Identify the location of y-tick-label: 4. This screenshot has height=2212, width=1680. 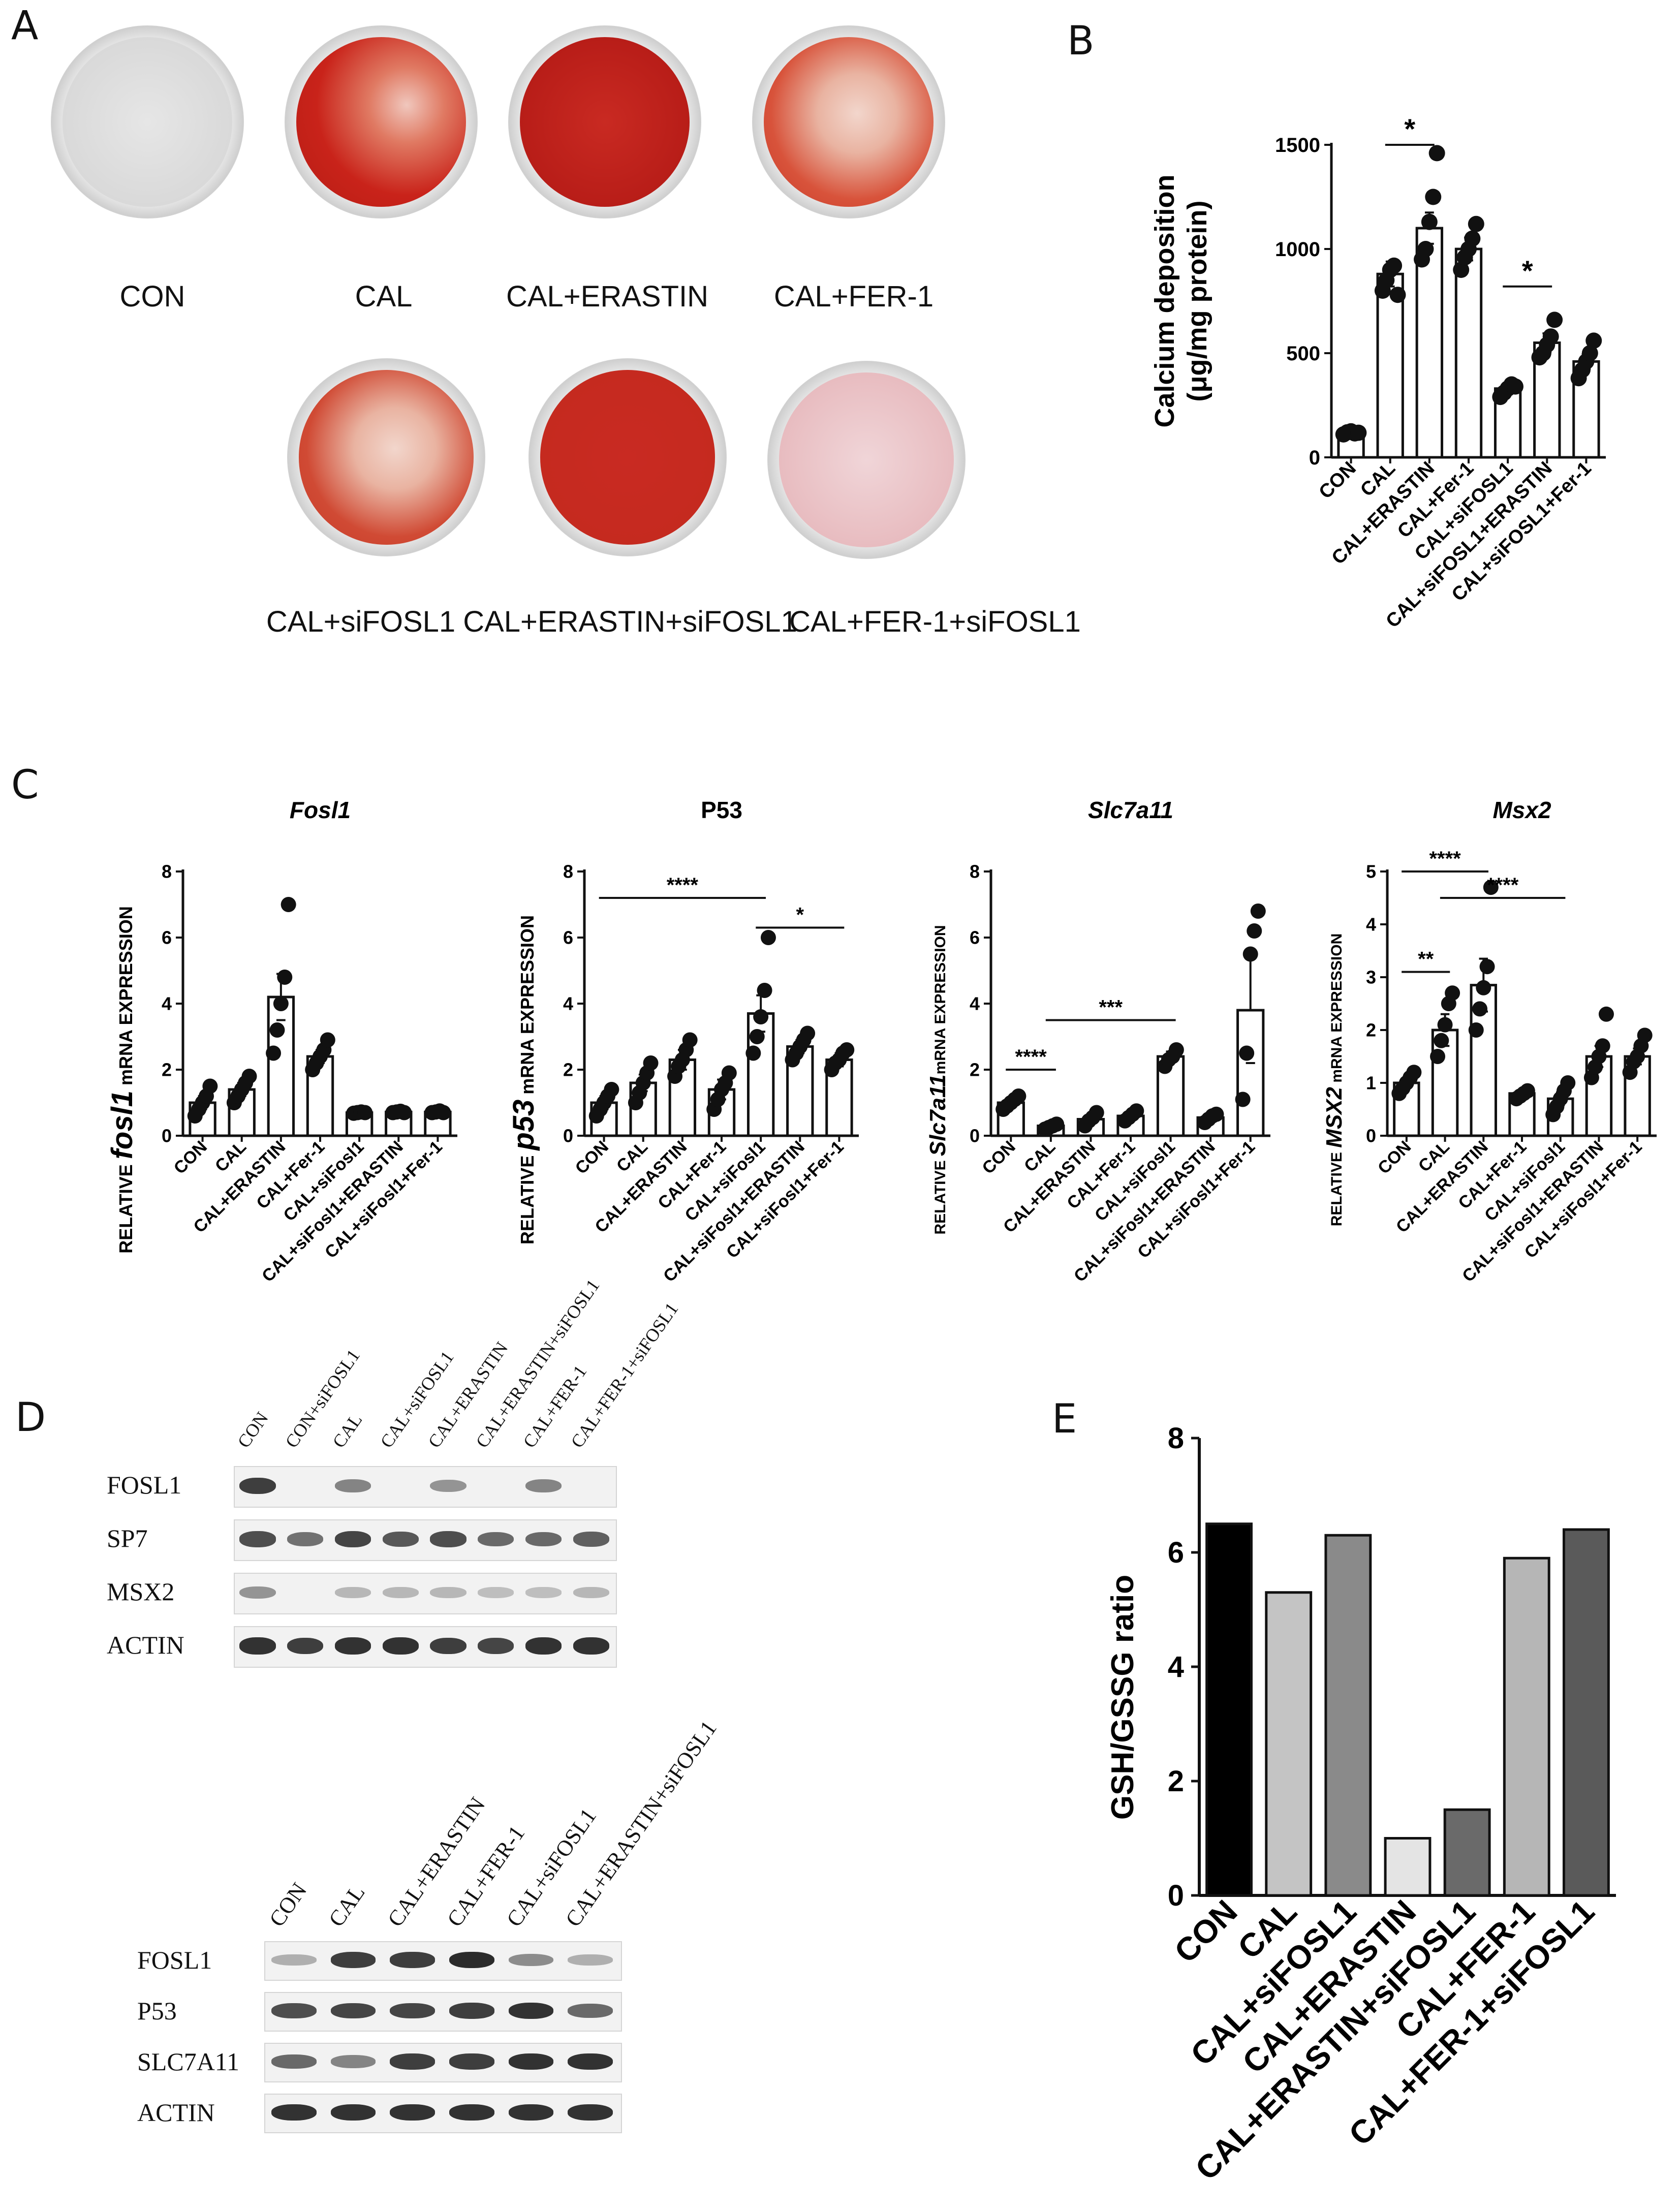
(167, 1003).